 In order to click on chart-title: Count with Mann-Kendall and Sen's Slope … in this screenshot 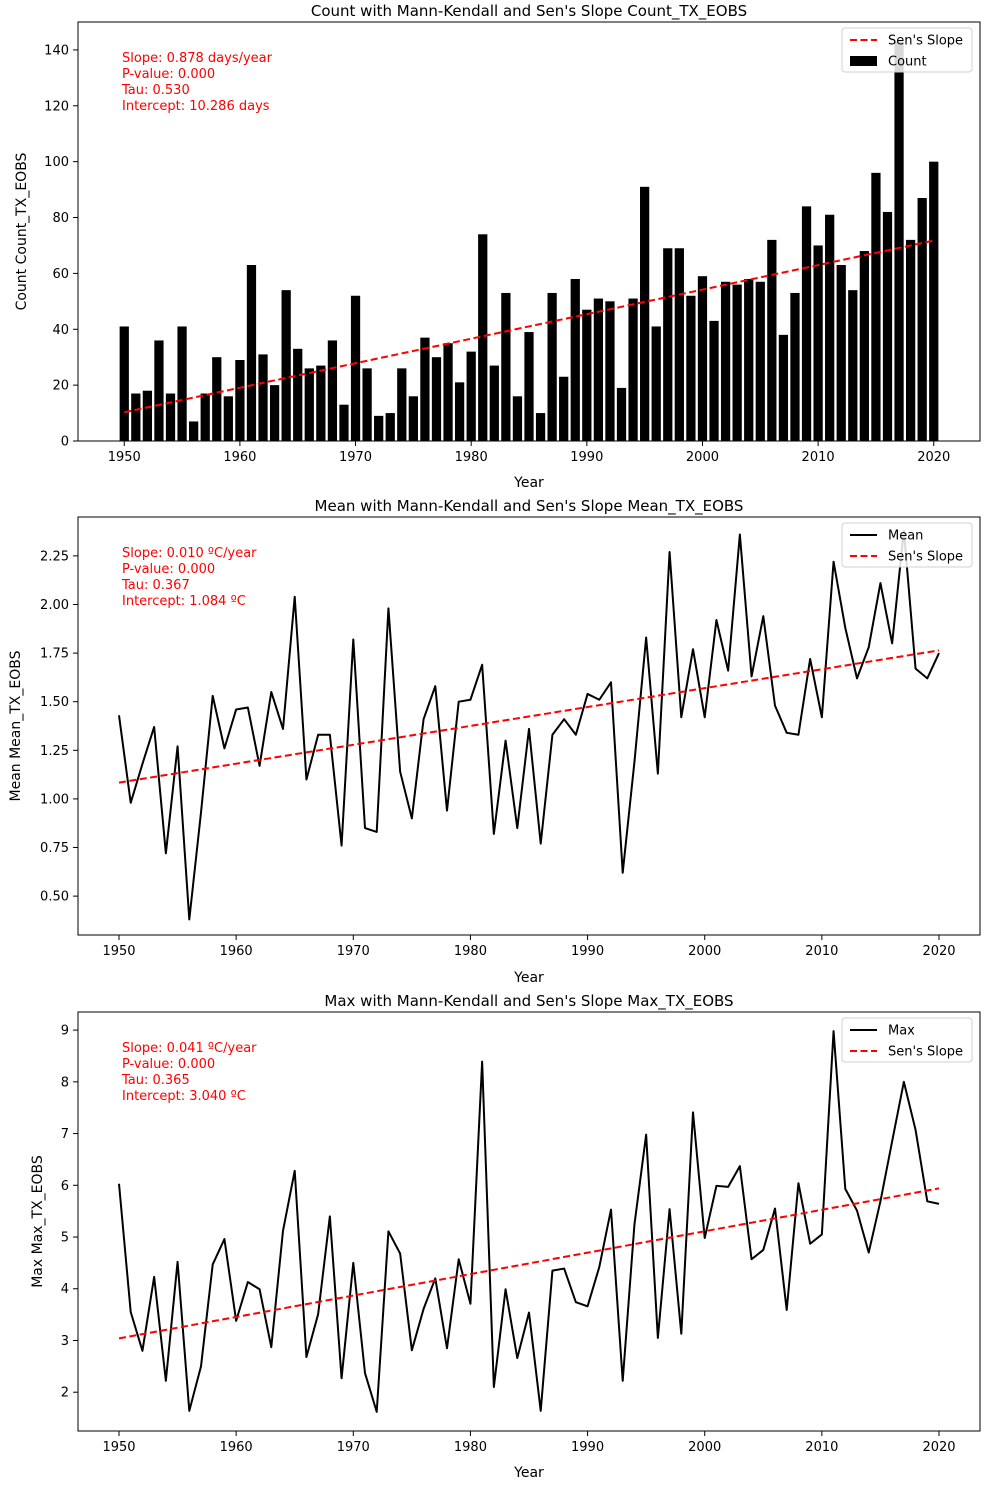, I will do `click(529, 11)`.